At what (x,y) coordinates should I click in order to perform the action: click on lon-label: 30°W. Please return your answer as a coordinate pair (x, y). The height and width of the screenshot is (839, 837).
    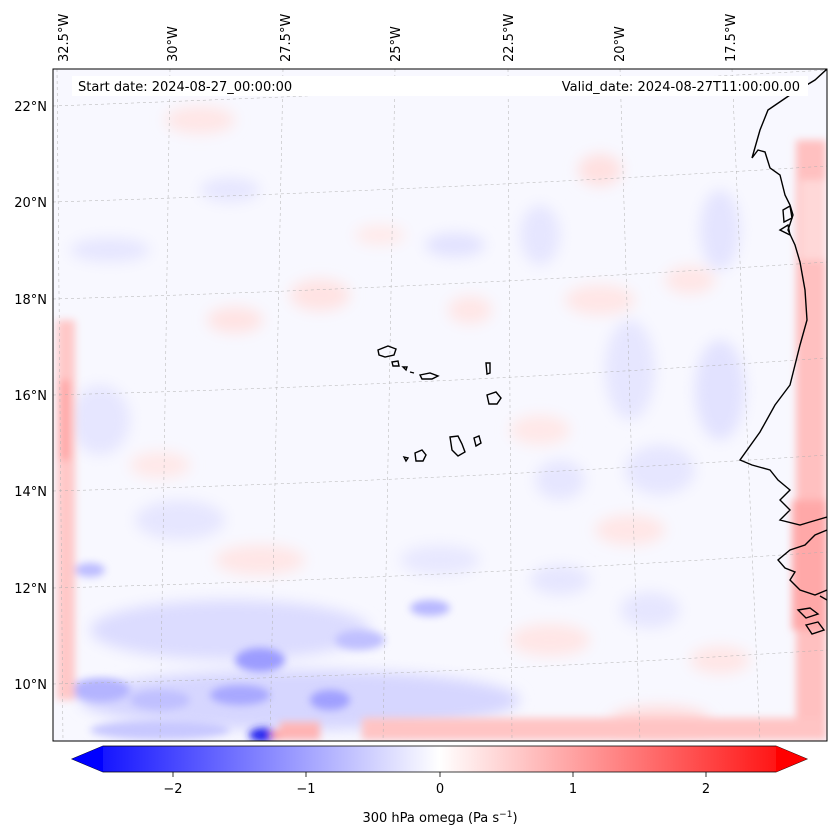
    Looking at the image, I should click on (173, 44).